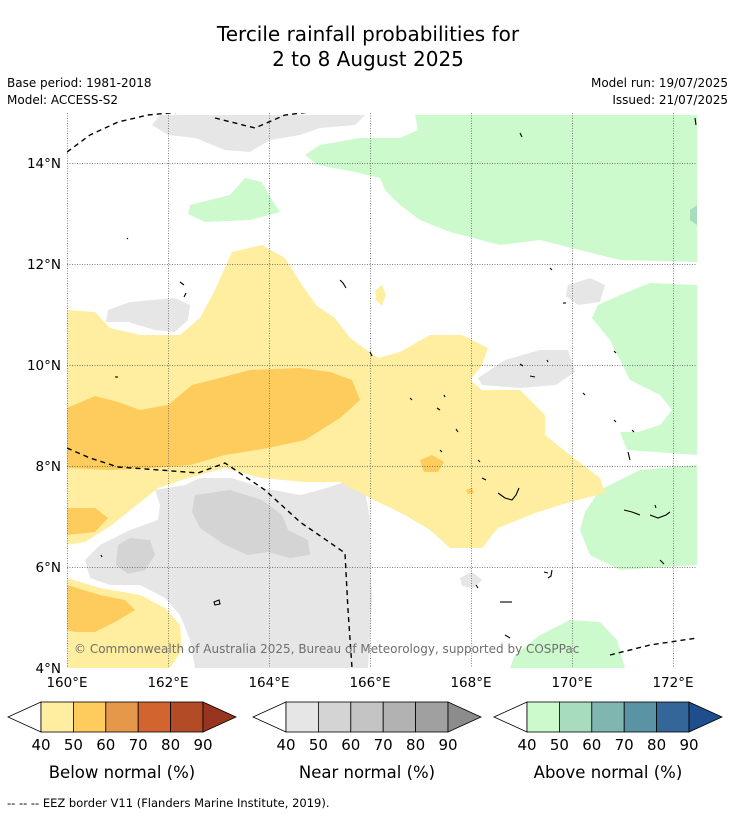 The image size is (736, 816). I want to click on near-normal-region-dot, so click(471, 580).